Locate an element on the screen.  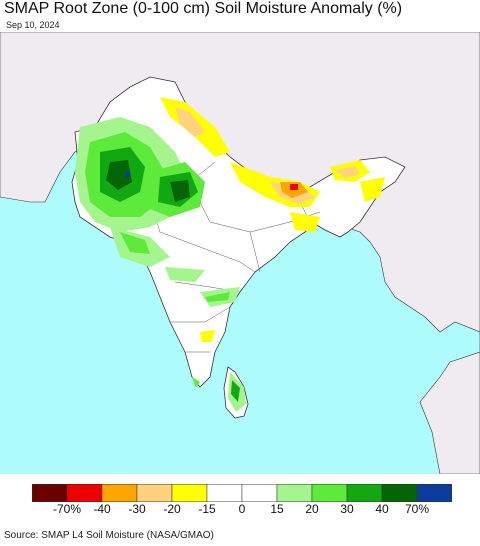
color-legend is located at coordinates (242, 493).